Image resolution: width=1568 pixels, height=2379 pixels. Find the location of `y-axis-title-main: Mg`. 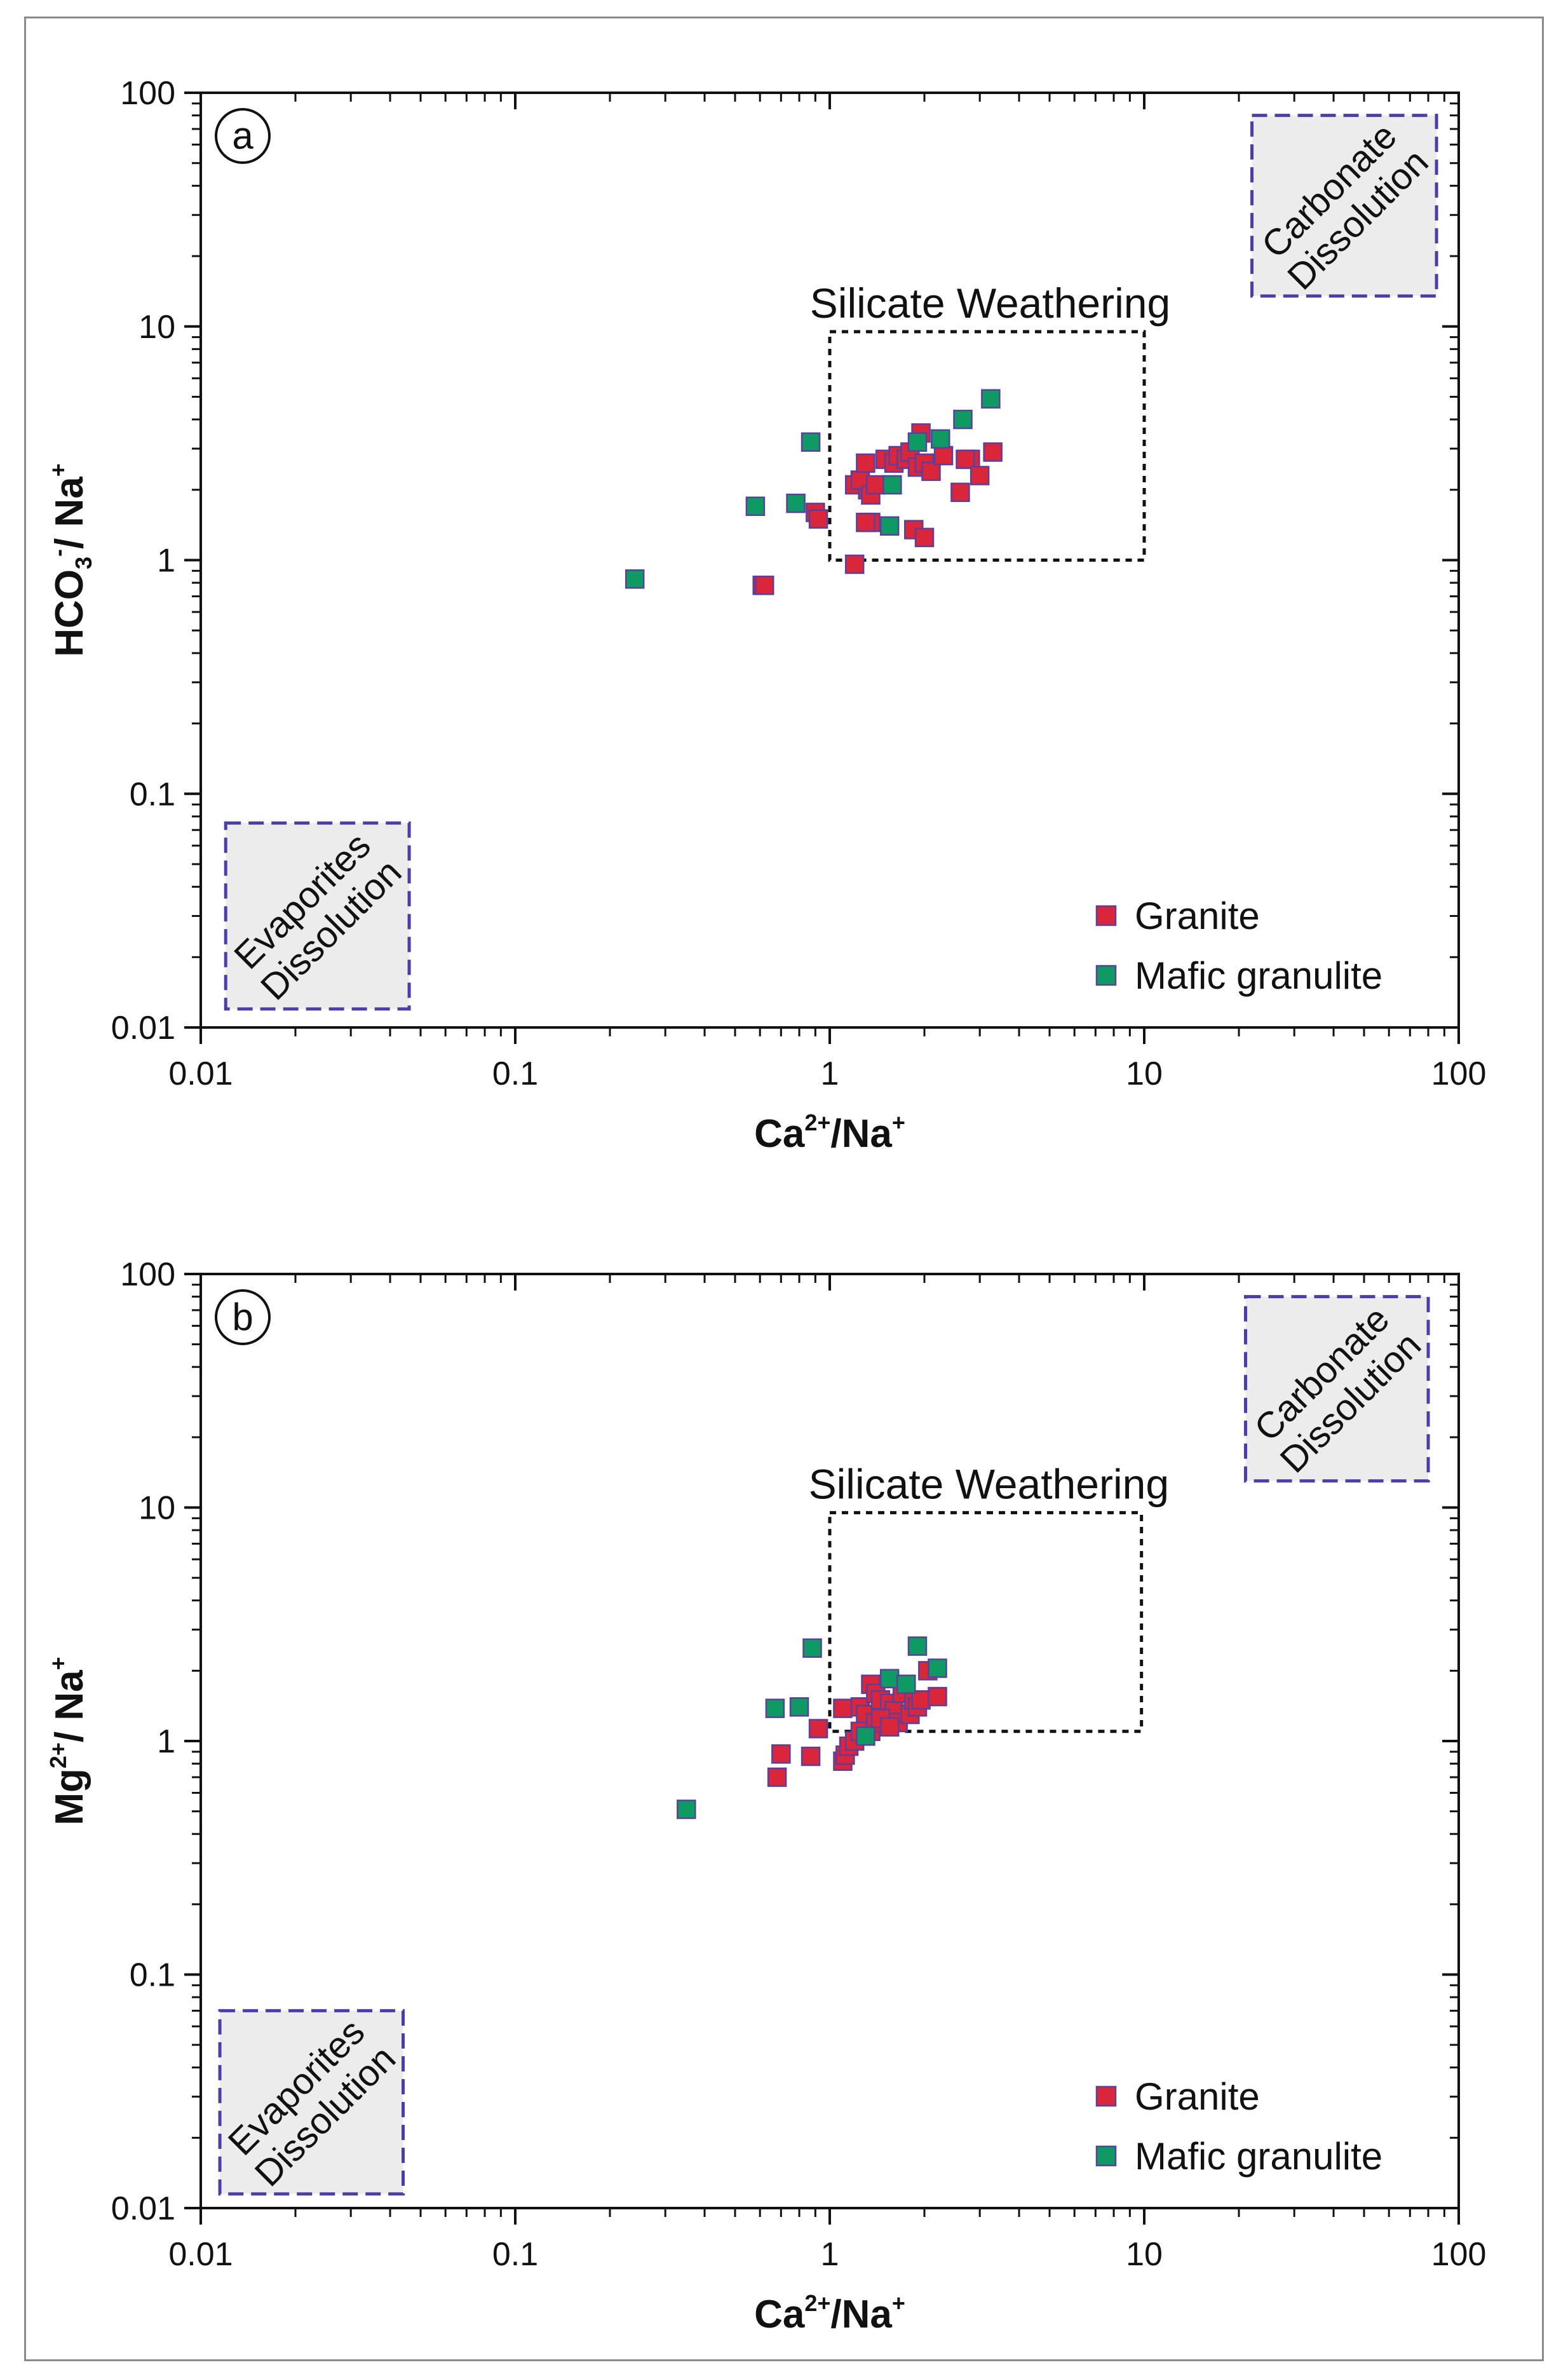

y-axis-title-main: Mg is located at coordinates (69, 1797).